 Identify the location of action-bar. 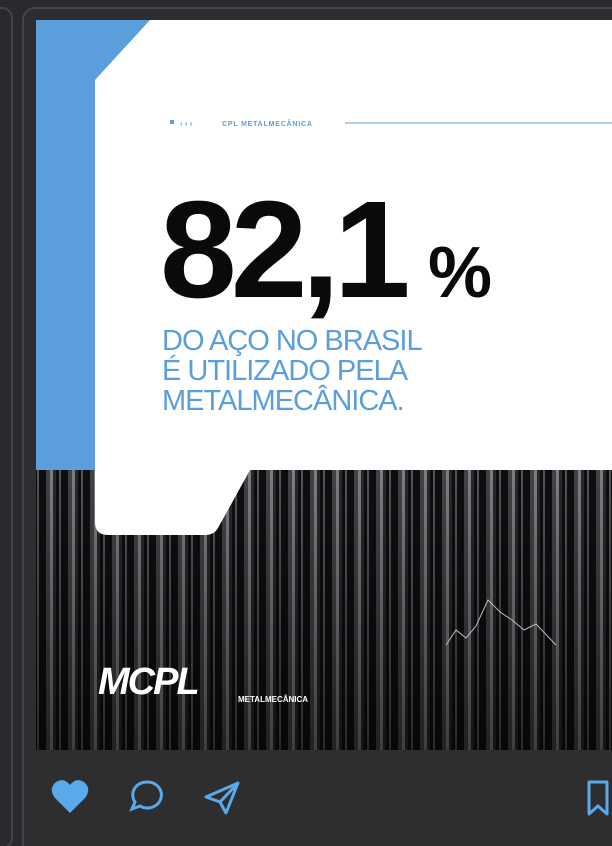
(330, 798).